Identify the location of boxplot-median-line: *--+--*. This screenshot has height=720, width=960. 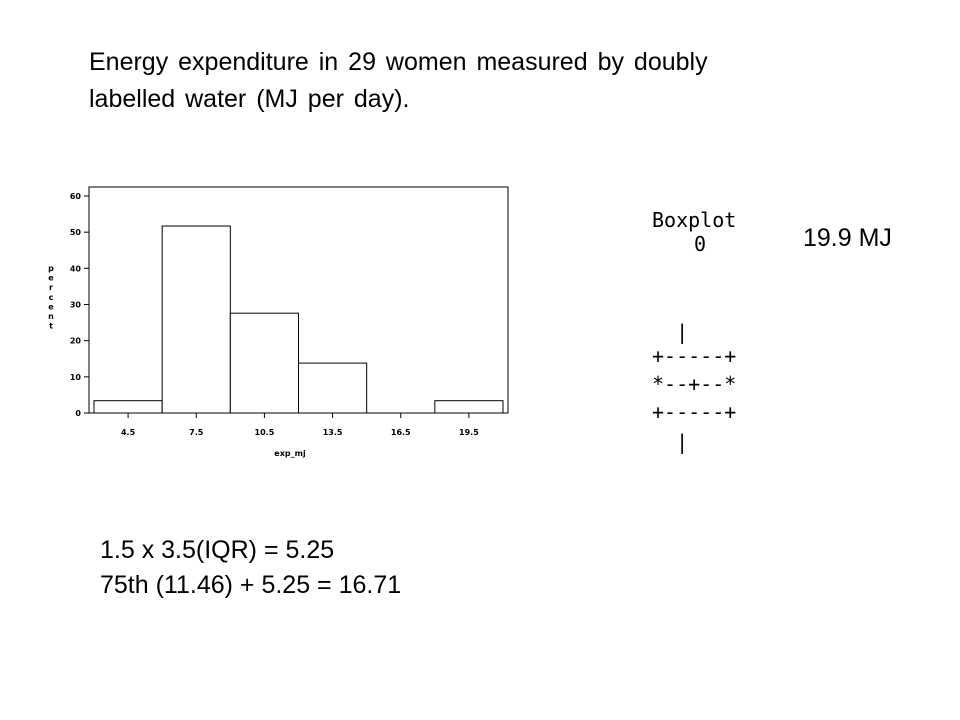
(694, 384).